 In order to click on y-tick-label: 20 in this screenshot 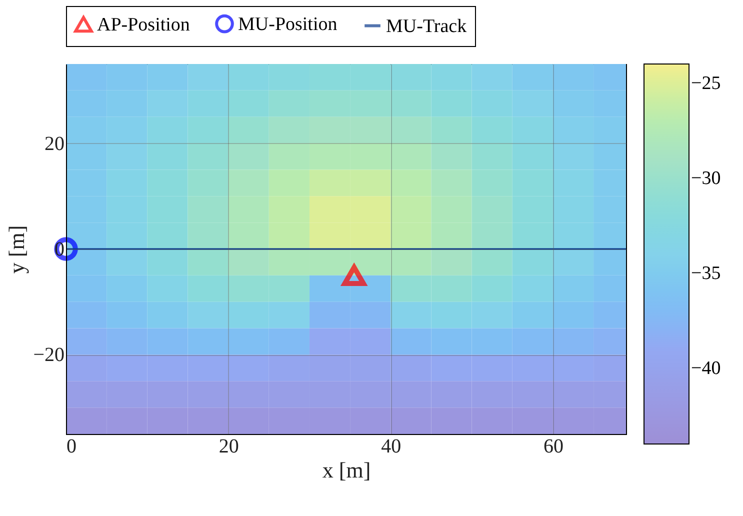, I will do `click(54, 143)`.